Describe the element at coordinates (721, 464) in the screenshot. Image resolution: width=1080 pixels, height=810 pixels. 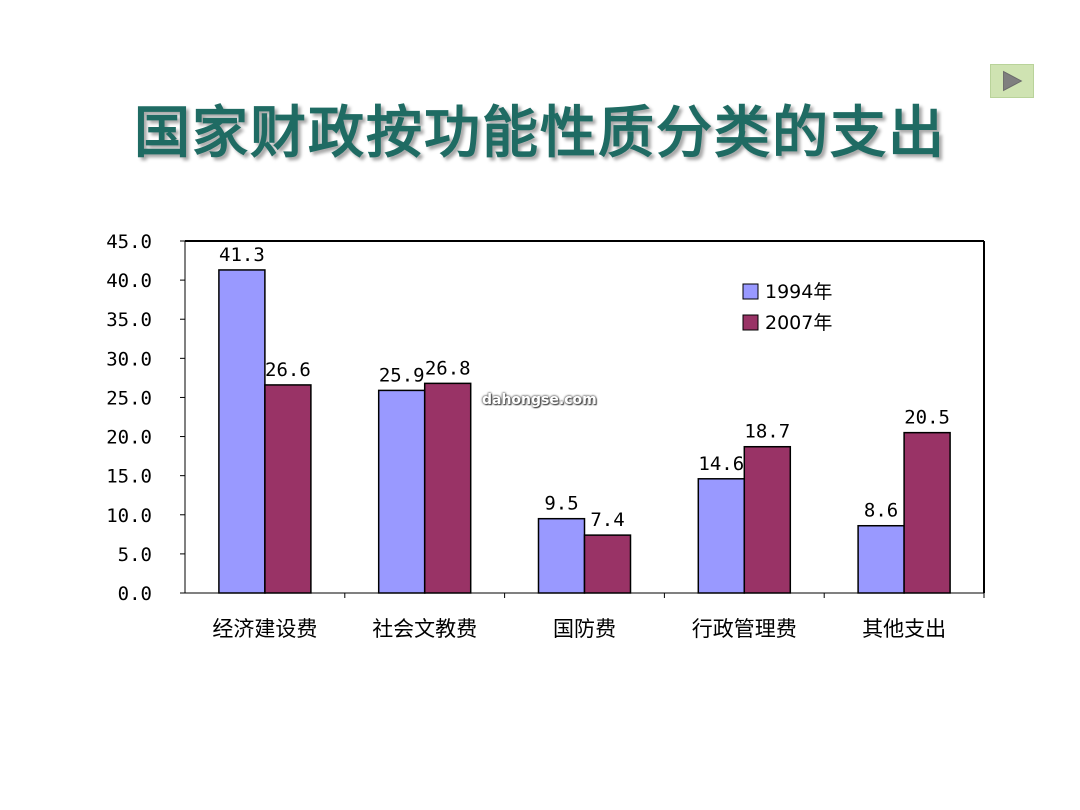
I see `data-label: 14.6` at that location.